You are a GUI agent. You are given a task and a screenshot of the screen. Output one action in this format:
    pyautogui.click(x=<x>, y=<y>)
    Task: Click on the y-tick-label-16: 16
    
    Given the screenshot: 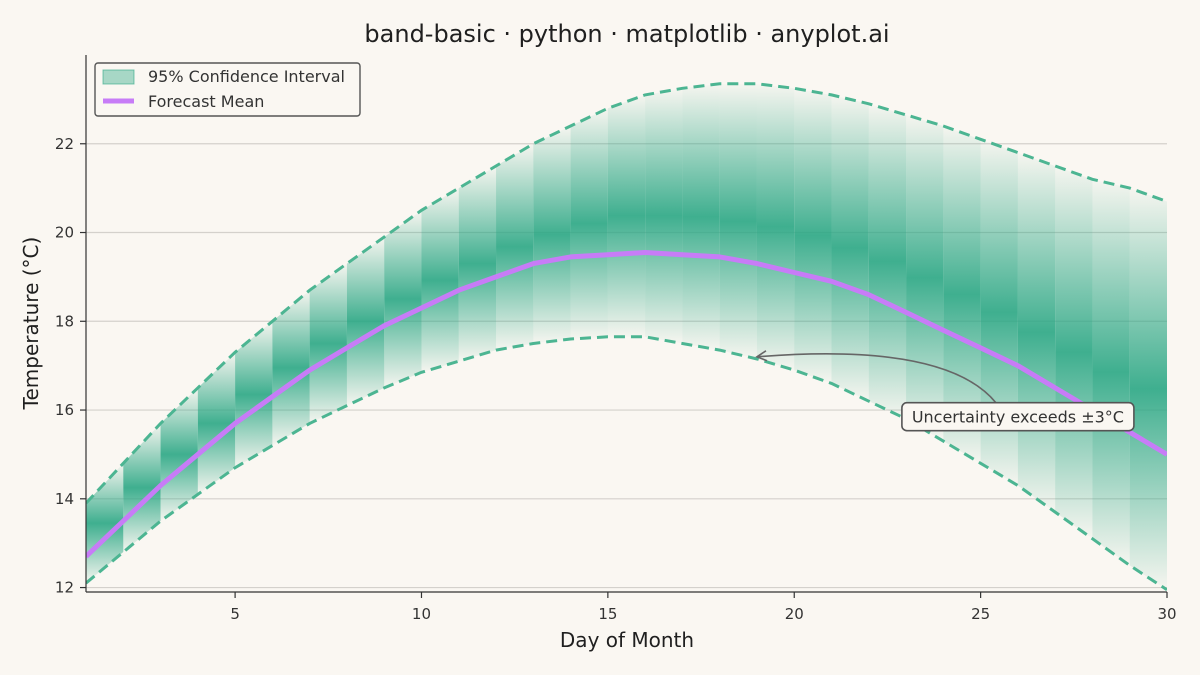 What is the action you would take?
    pyautogui.click(x=64, y=410)
    